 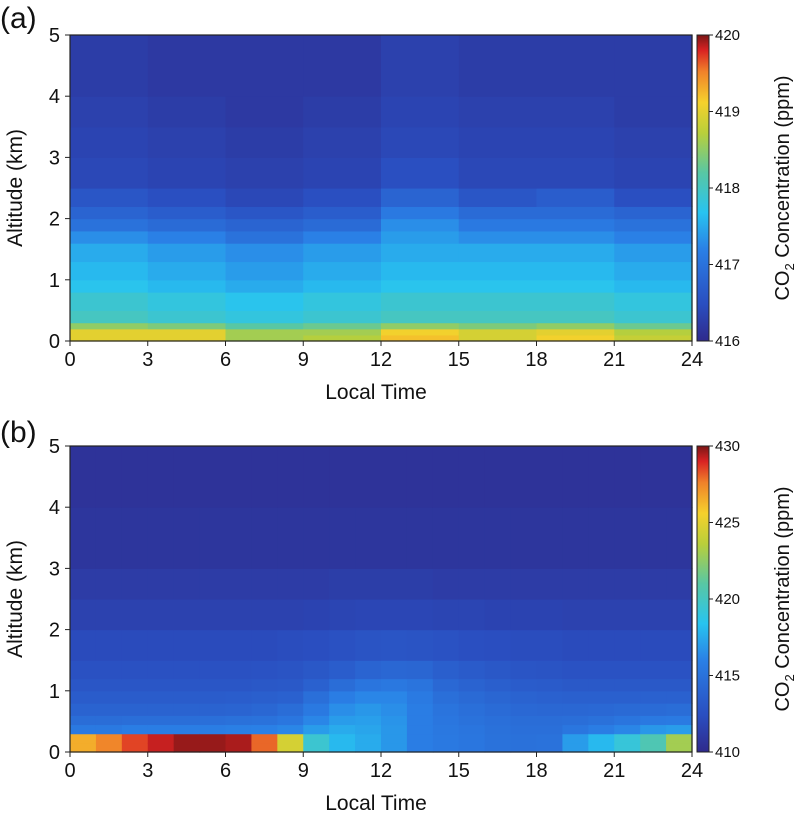 I want to click on x-tick-label: 0, so click(x=69, y=360).